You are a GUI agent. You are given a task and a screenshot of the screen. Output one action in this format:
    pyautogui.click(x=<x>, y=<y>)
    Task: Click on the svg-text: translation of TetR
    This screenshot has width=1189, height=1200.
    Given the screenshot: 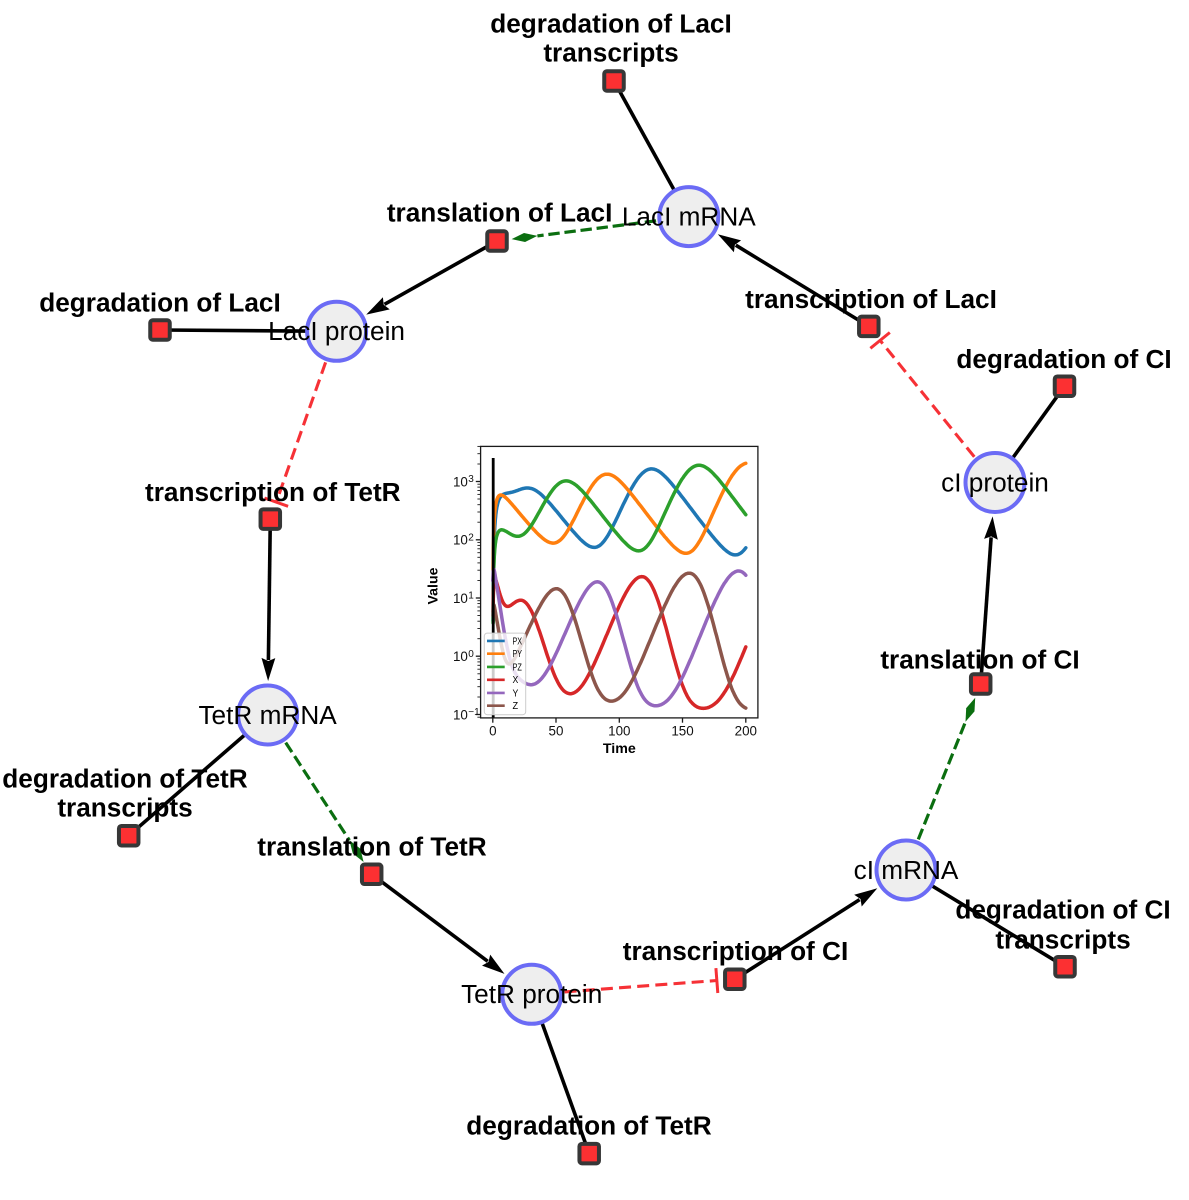 What is the action you would take?
    pyautogui.click(x=371, y=847)
    